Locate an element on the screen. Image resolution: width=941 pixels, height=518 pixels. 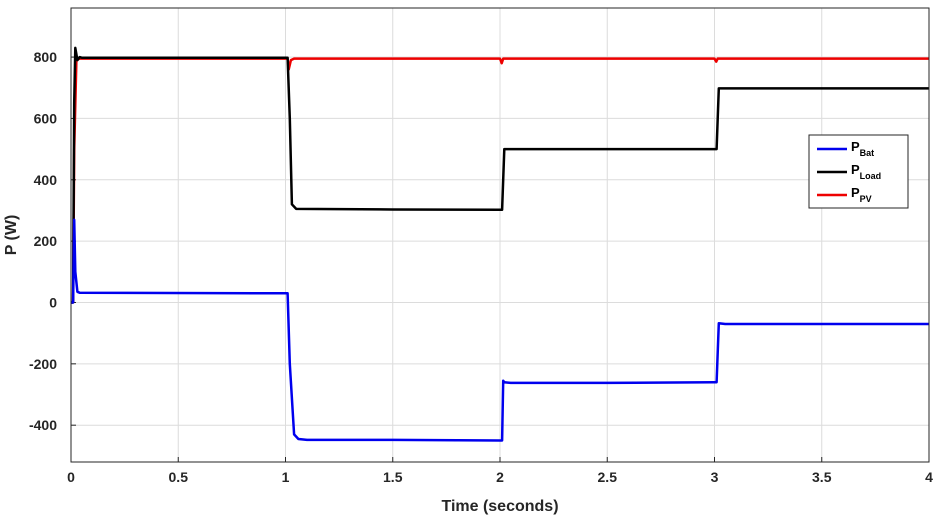
x-tick-label: 0.5 is located at coordinates (179, 477).